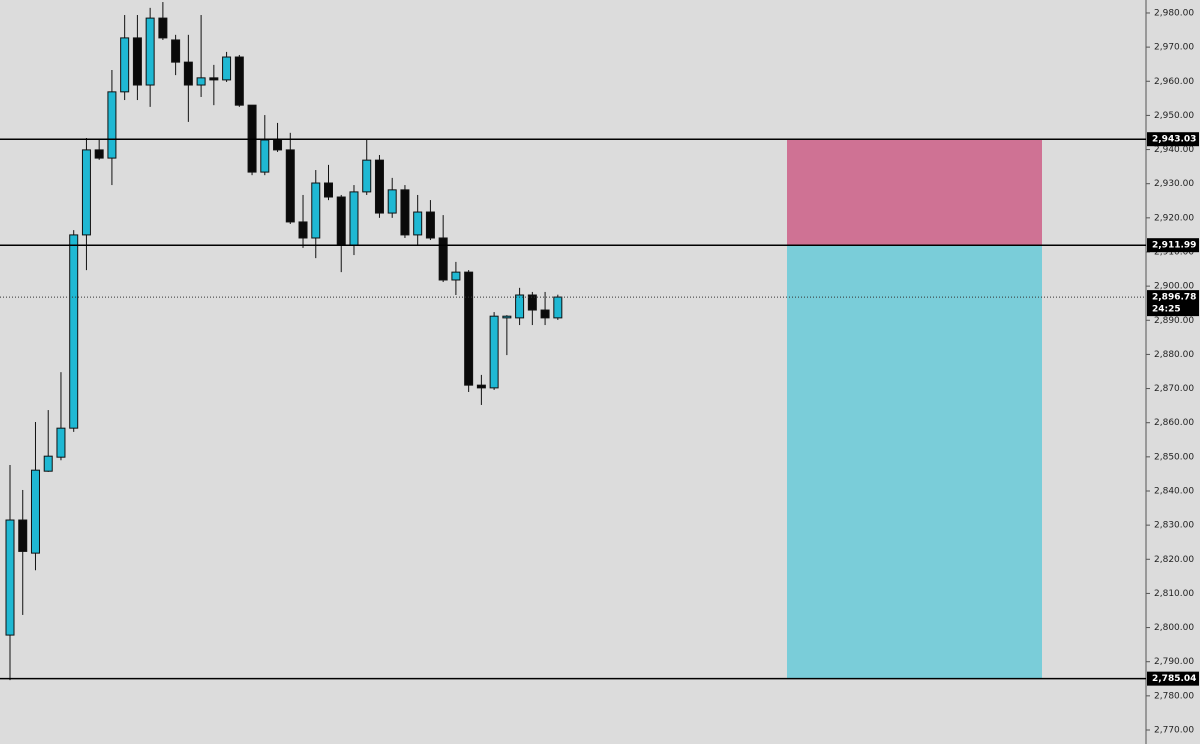 Image resolution: width=1200 pixels, height=744 pixels. Describe the element at coordinates (1174, 696) in the screenshot. I see `y-tick-label: 2,780.00` at that location.